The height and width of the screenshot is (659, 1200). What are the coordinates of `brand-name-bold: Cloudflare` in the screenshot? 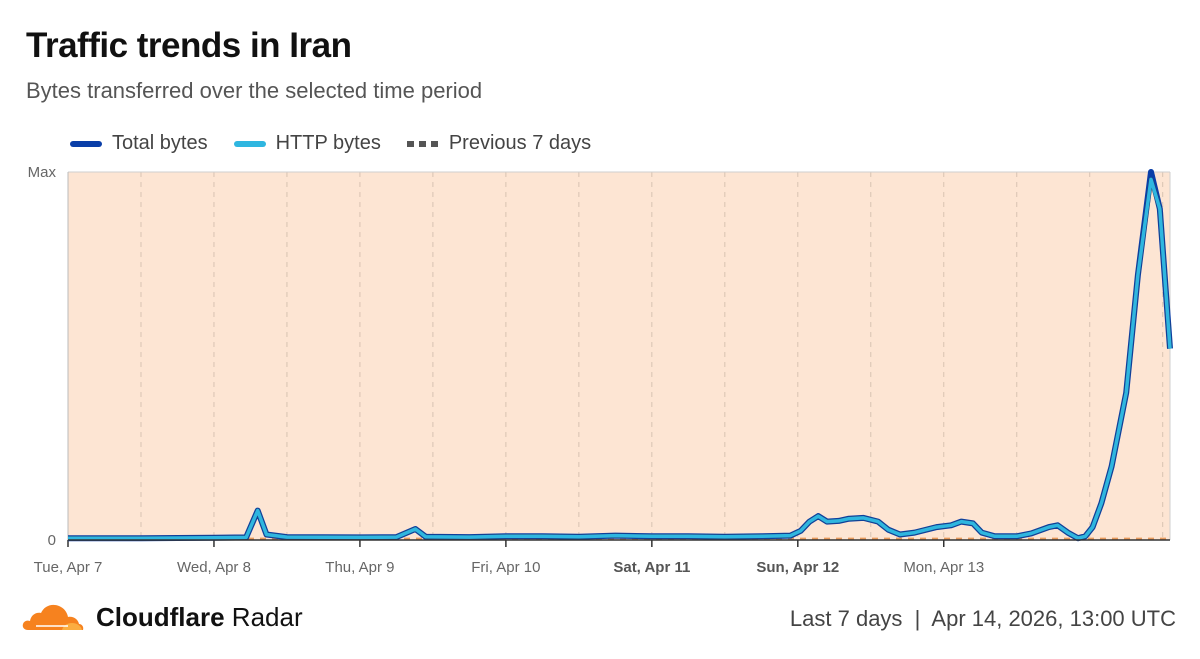 It's located at (160, 616).